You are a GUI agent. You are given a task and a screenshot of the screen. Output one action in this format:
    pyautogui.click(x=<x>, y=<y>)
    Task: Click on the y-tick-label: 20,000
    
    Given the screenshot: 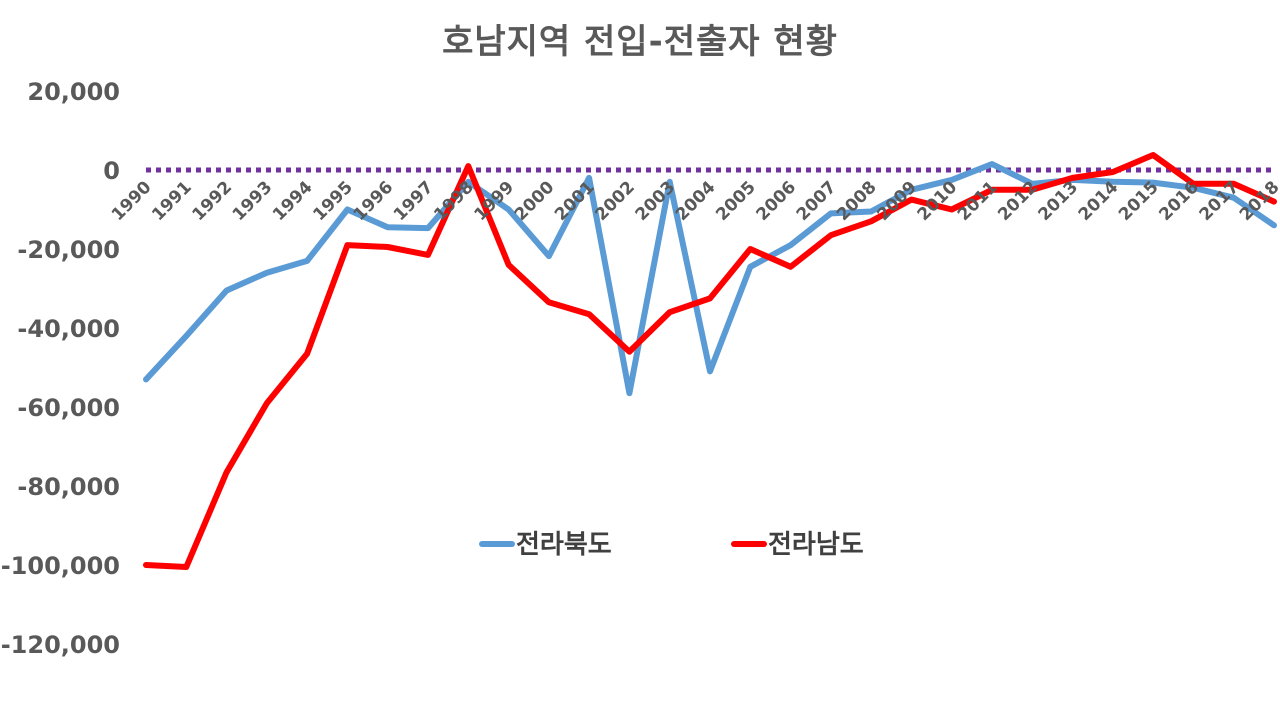 What is the action you would take?
    pyautogui.click(x=73, y=92)
    